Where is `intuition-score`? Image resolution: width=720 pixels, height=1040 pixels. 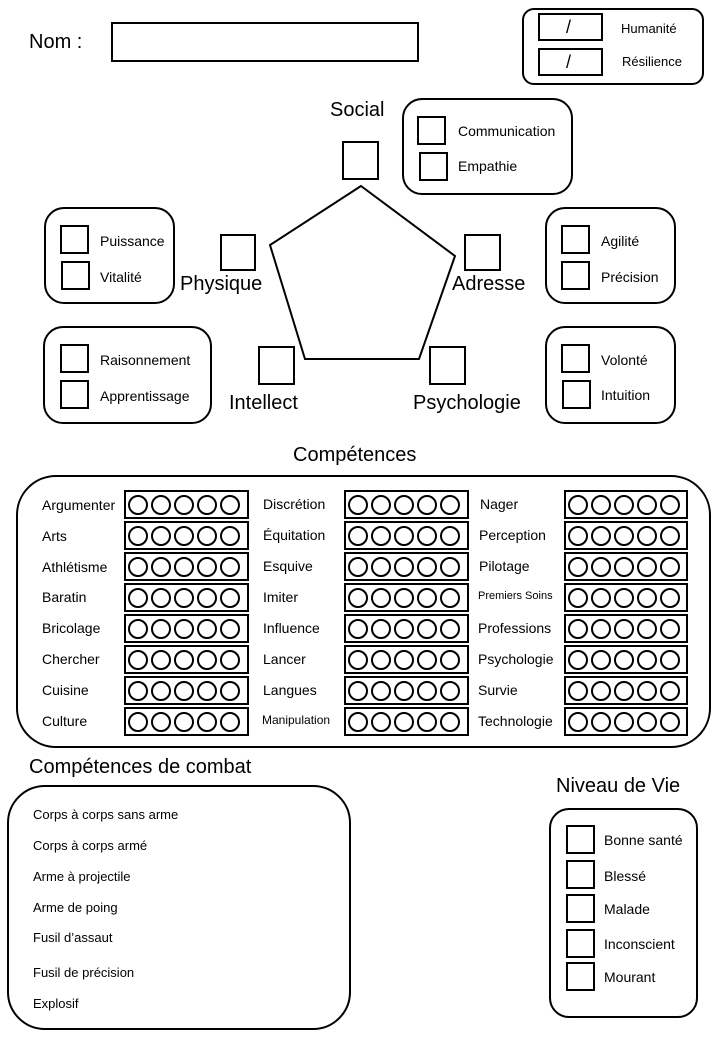 intuition-score is located at coordinates (576, 394).